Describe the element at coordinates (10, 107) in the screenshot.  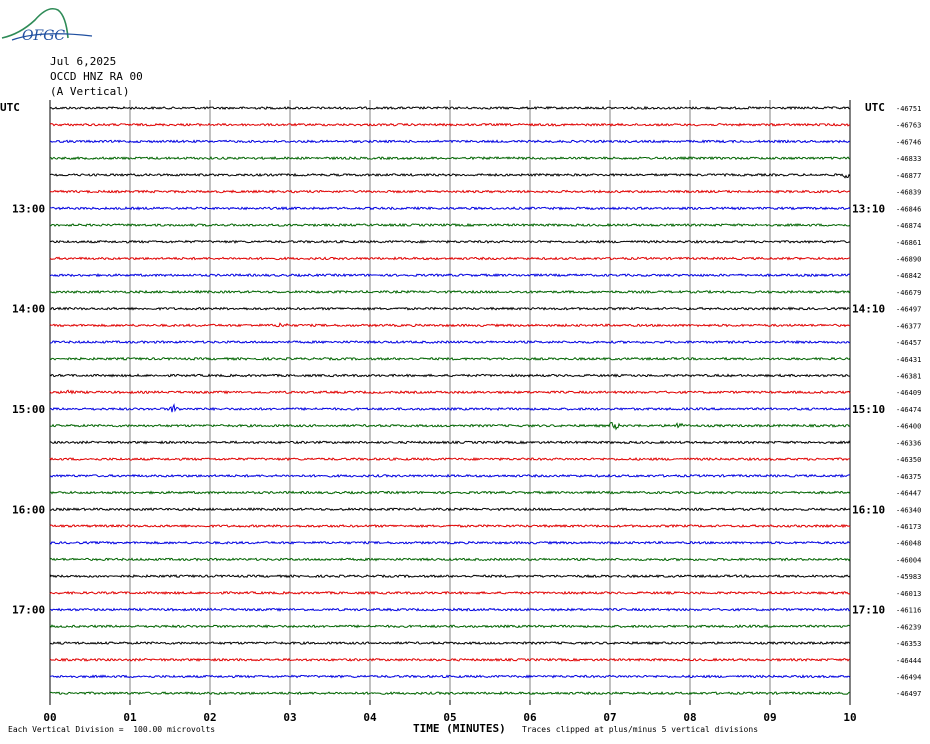
I see `left-utc-label: UTC` at that location.